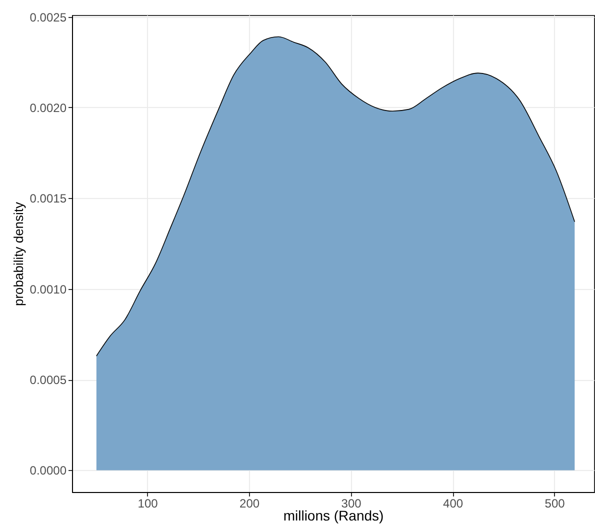  What do you see at coordinates (48, 380) in the screenshot?
I see `y-tick-label: 0.0005` at bounding box center [48, 380].